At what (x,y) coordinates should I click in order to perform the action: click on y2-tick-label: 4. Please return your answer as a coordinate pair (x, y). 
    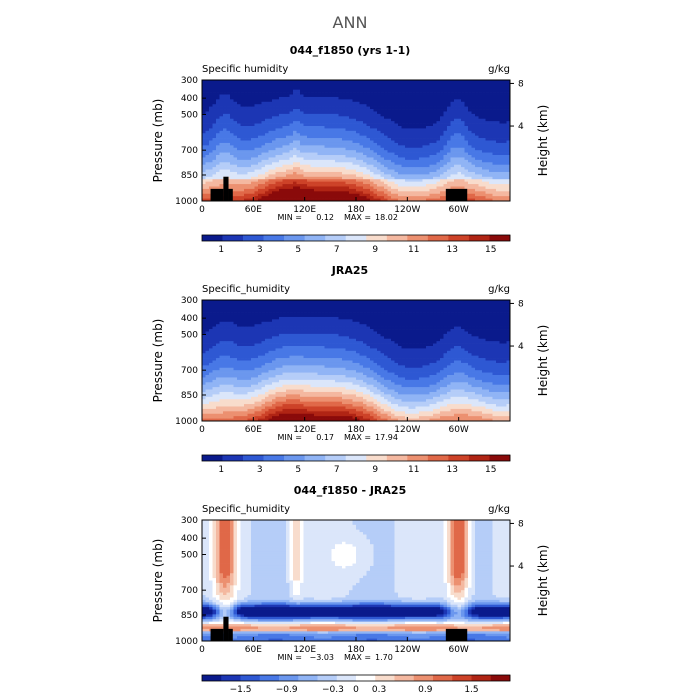
    Looking at the image, I should click on (521, 127).